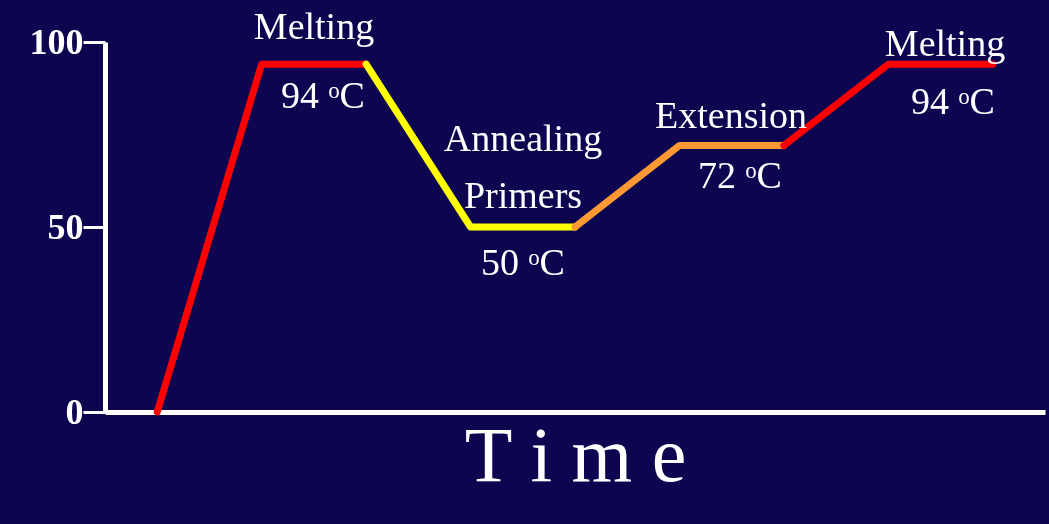  I want to click on annotation: Extension, so click(731, 115).